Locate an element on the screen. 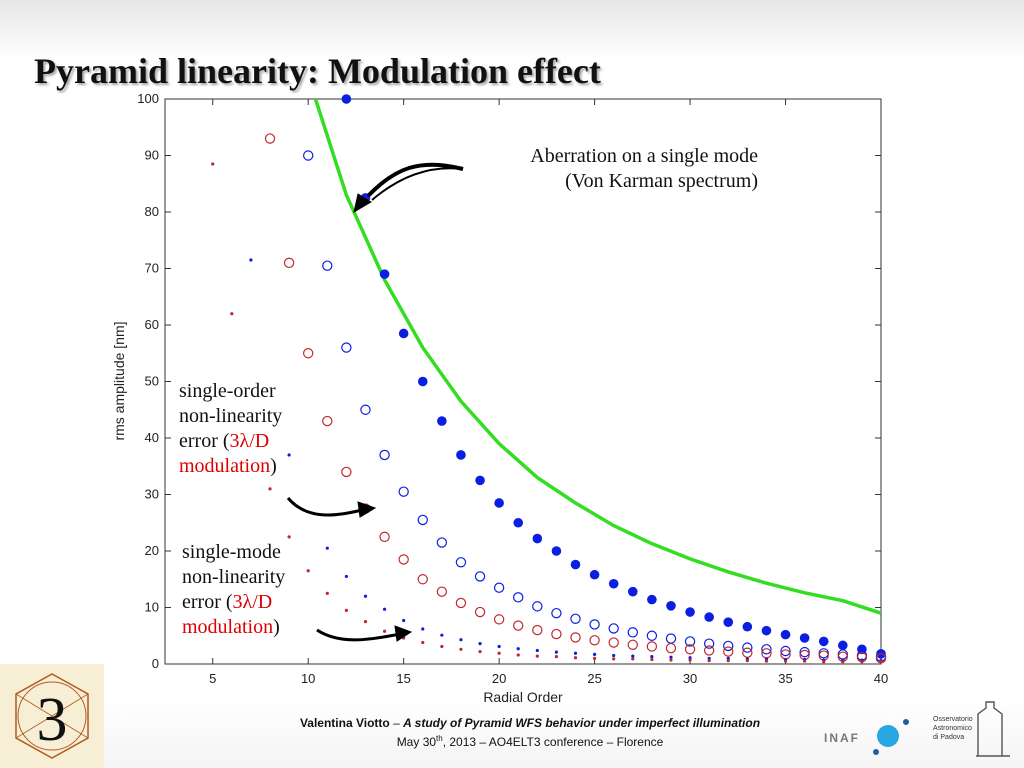  observatory-line-3: di Padova is located at coordinates (949, 737).